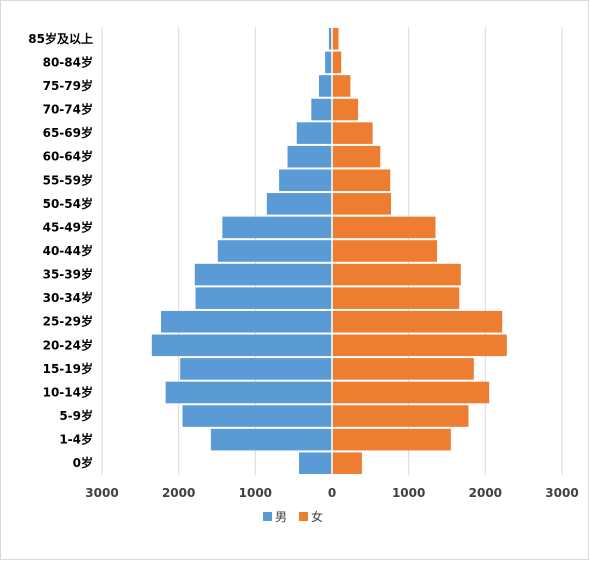 This screenshot has width=589, height=561. Describe the element at coordinates (68, 226) in the screenshot. I see `category-label-8: 45-49岁` at that location.